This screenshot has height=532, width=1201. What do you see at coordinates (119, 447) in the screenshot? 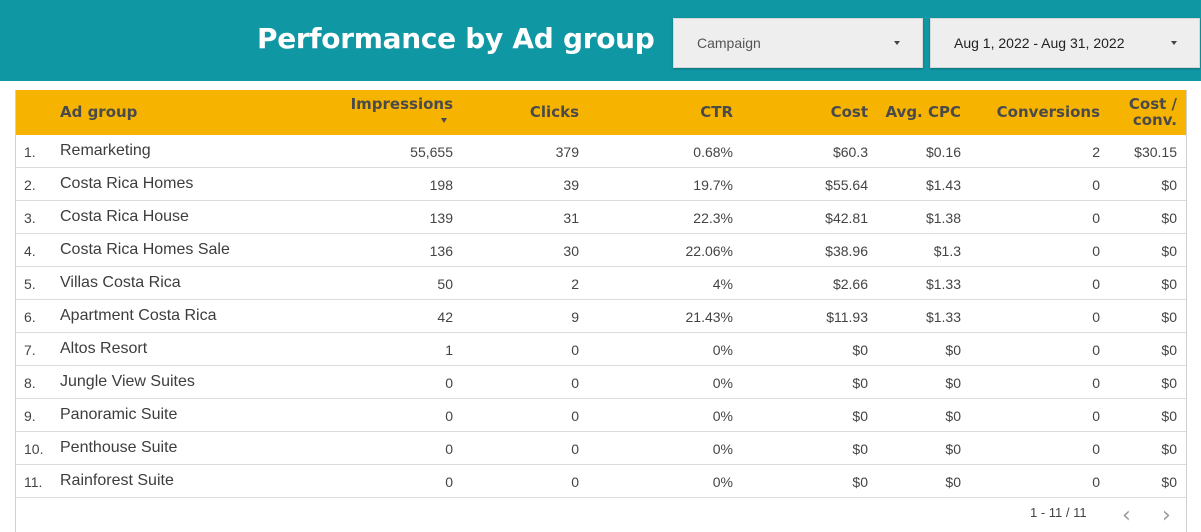
I see `ad-group-name: Penthouse Suite` at bounding box center [119, 447].